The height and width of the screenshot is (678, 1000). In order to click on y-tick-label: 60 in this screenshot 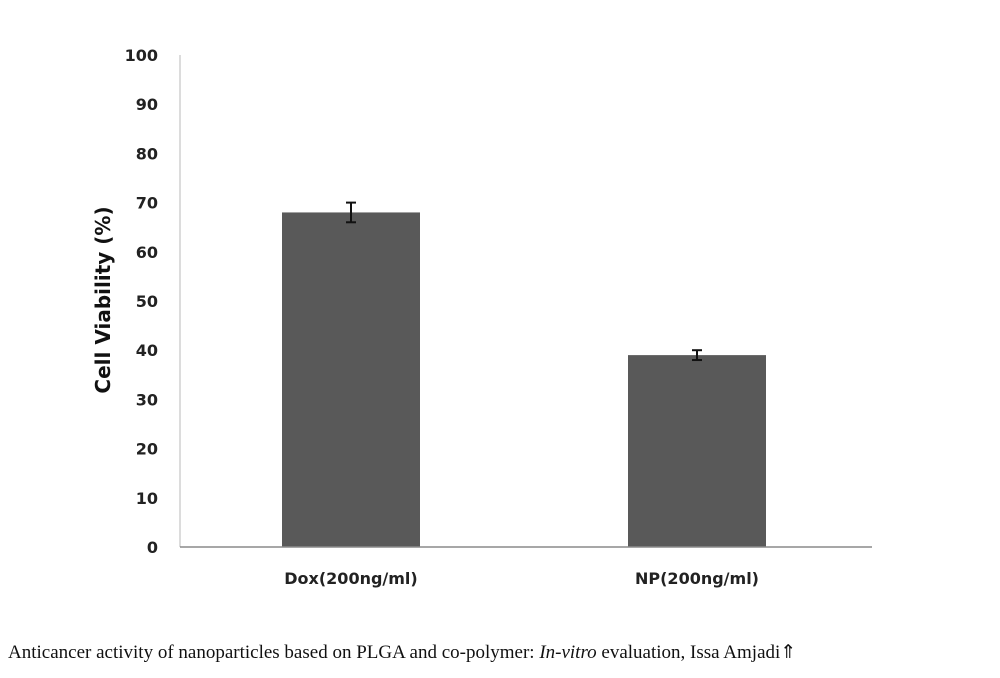, I will do `click(147, 252)`.